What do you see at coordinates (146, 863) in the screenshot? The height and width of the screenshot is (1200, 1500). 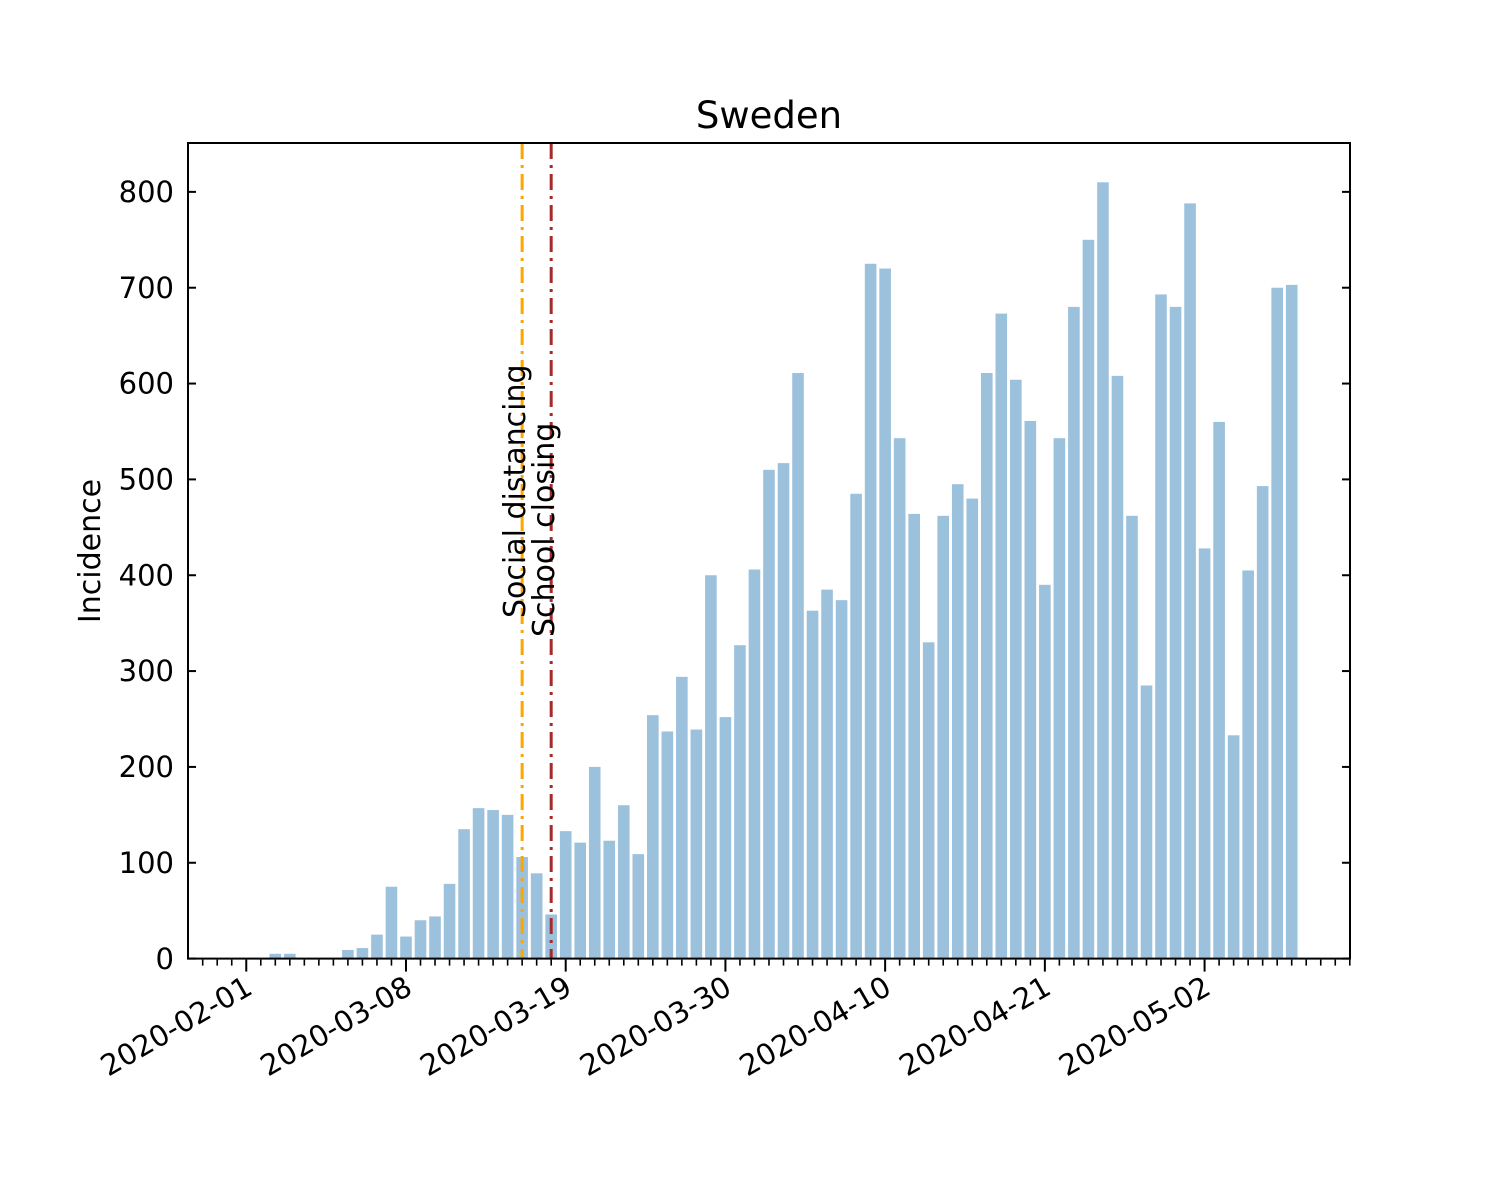 I see `y-tick-label: 100` at bounding box center [146, 863].